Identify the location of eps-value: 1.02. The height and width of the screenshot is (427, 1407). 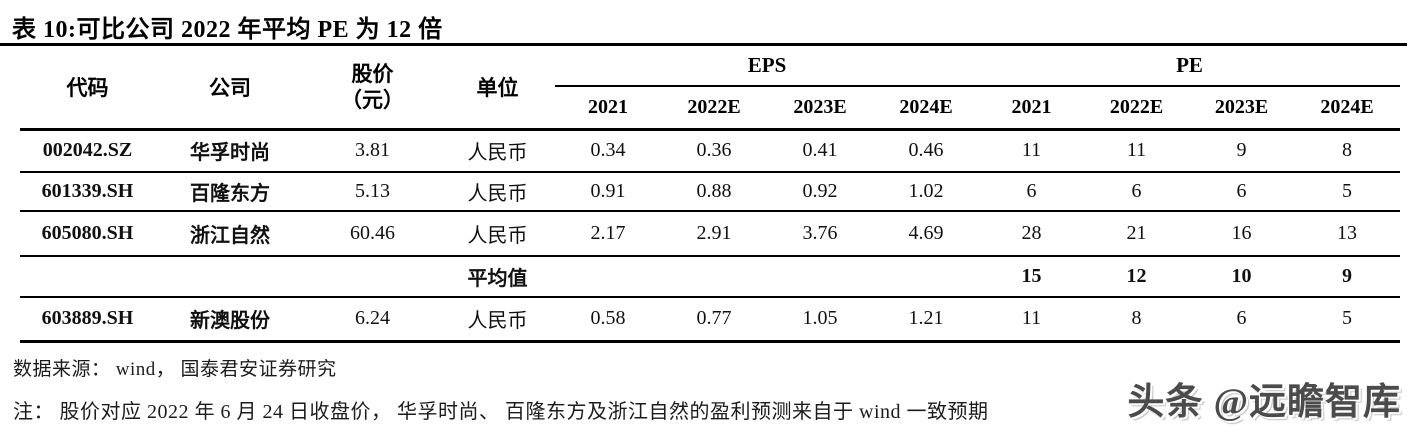
(926, 192).